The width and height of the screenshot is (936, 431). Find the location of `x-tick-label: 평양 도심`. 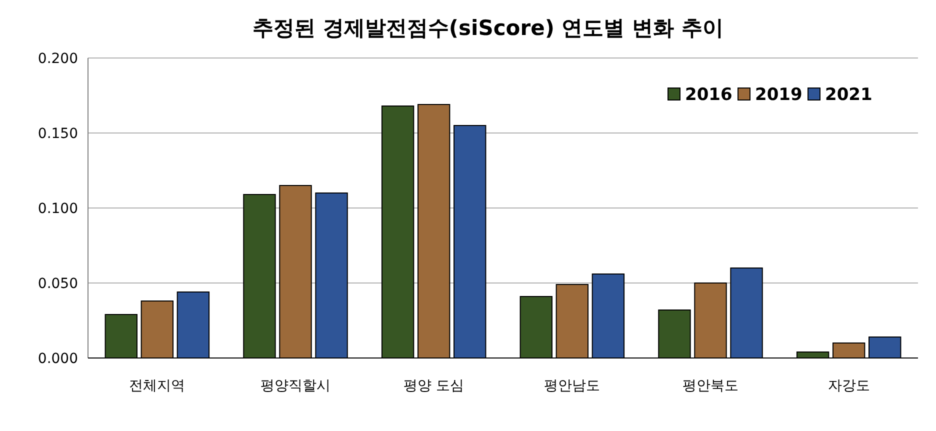

x-tick-label: 평양 도심 is located at coordinates (434, 386).